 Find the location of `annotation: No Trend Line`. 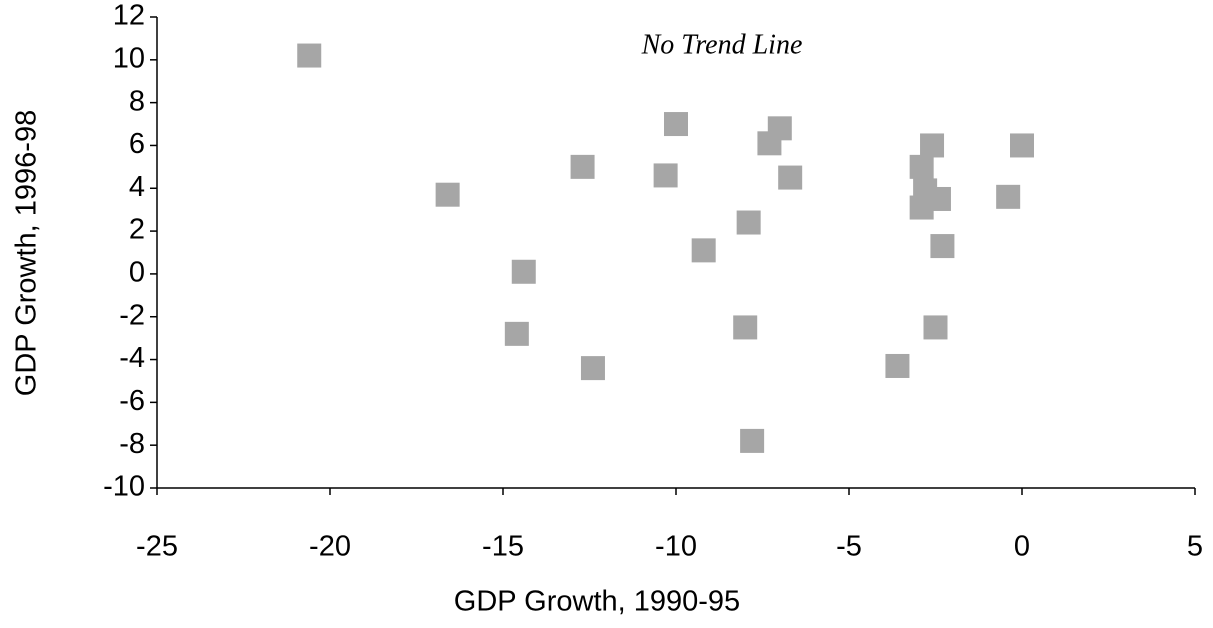

annotation: No Trend Line is located at coordinates (722, 44).